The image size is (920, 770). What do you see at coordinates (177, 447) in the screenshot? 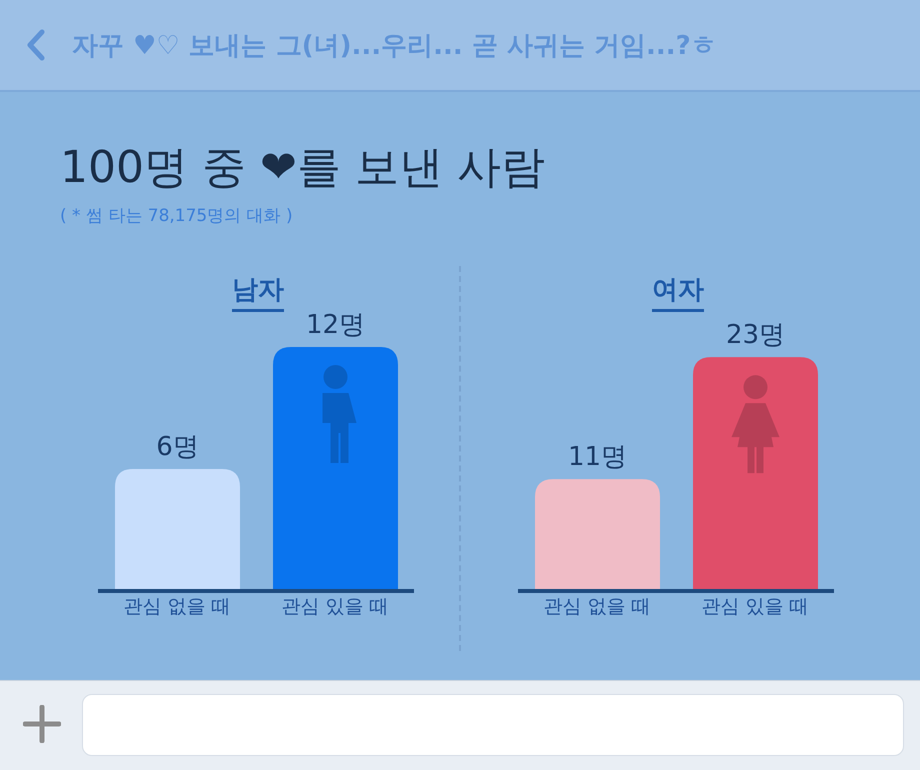
I see `data-label: 6명` at bounding box center [177, 447].